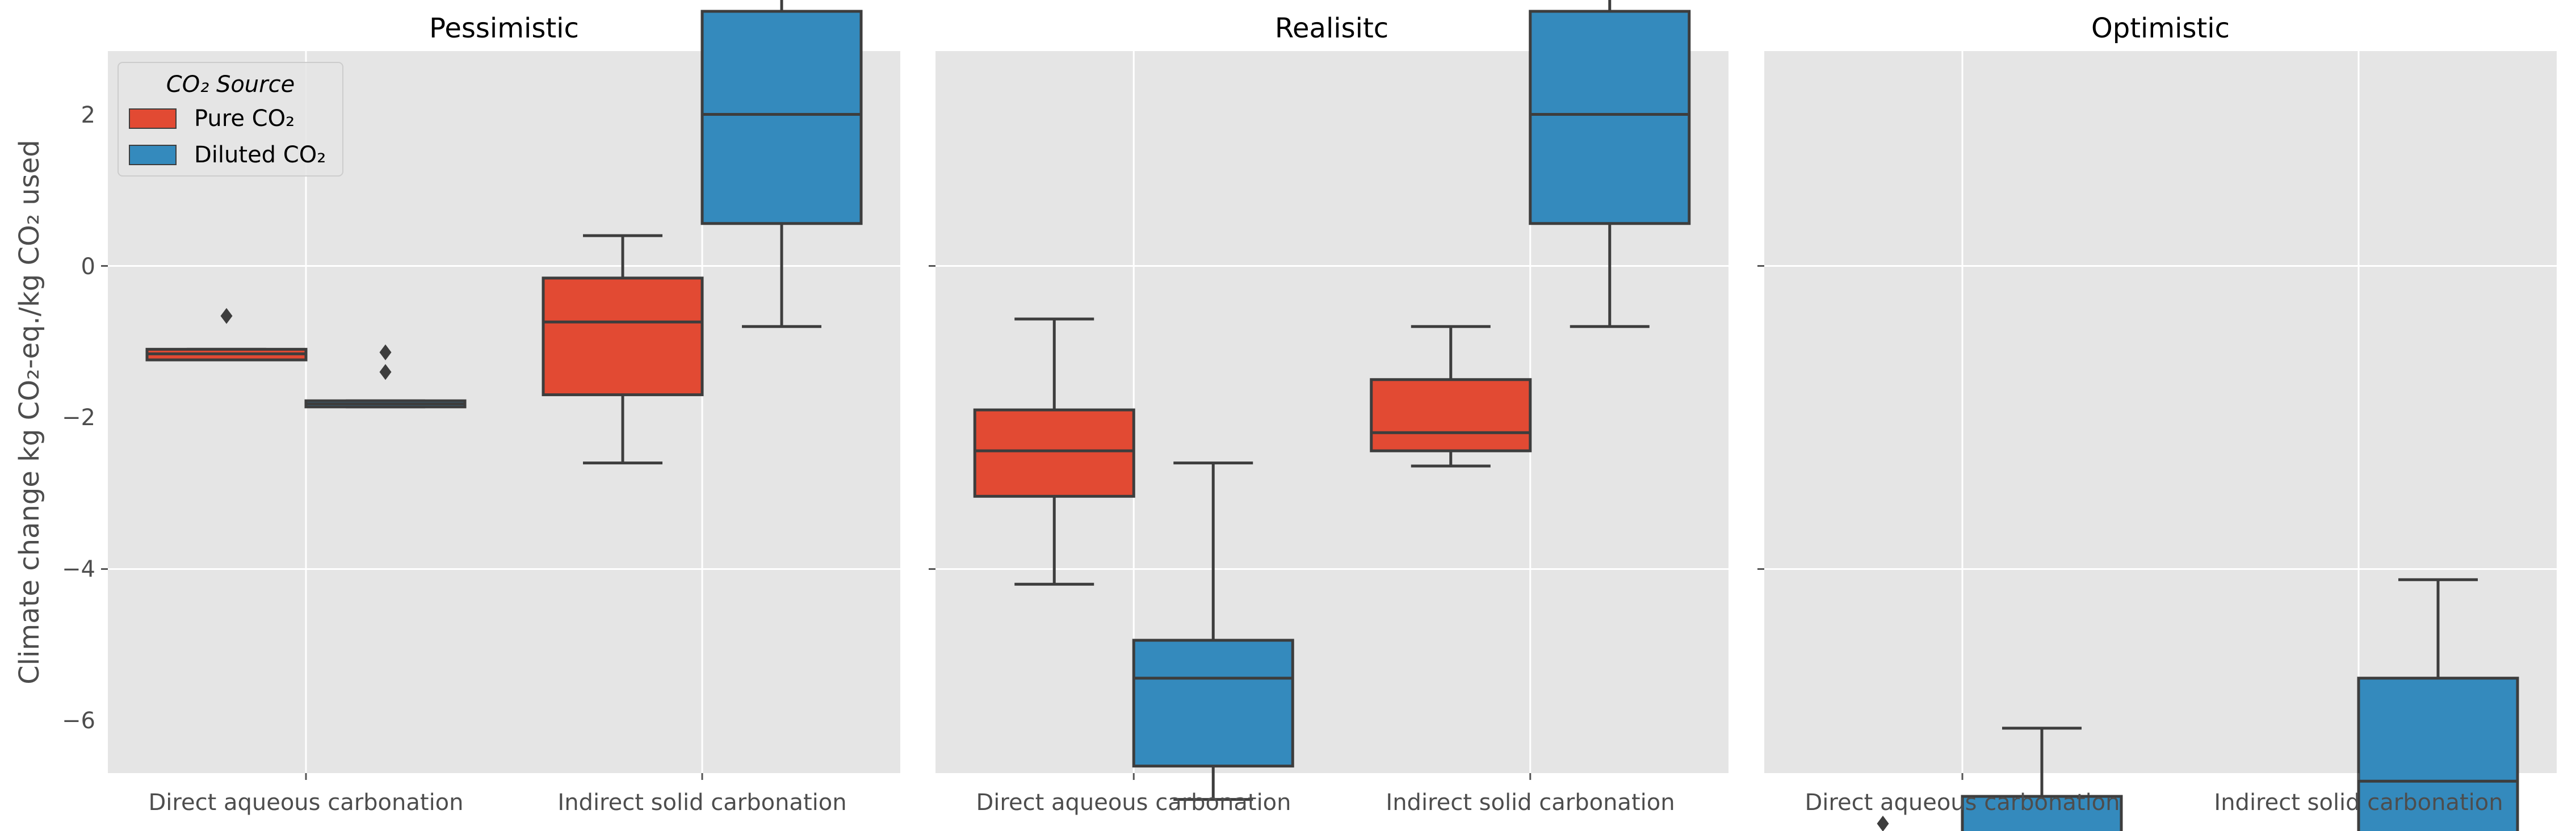  What do you see at coordinates (2160, 28) in the screenshot?
I see `panel-3-title: Optimistic` at bounding box center [2160, 28].